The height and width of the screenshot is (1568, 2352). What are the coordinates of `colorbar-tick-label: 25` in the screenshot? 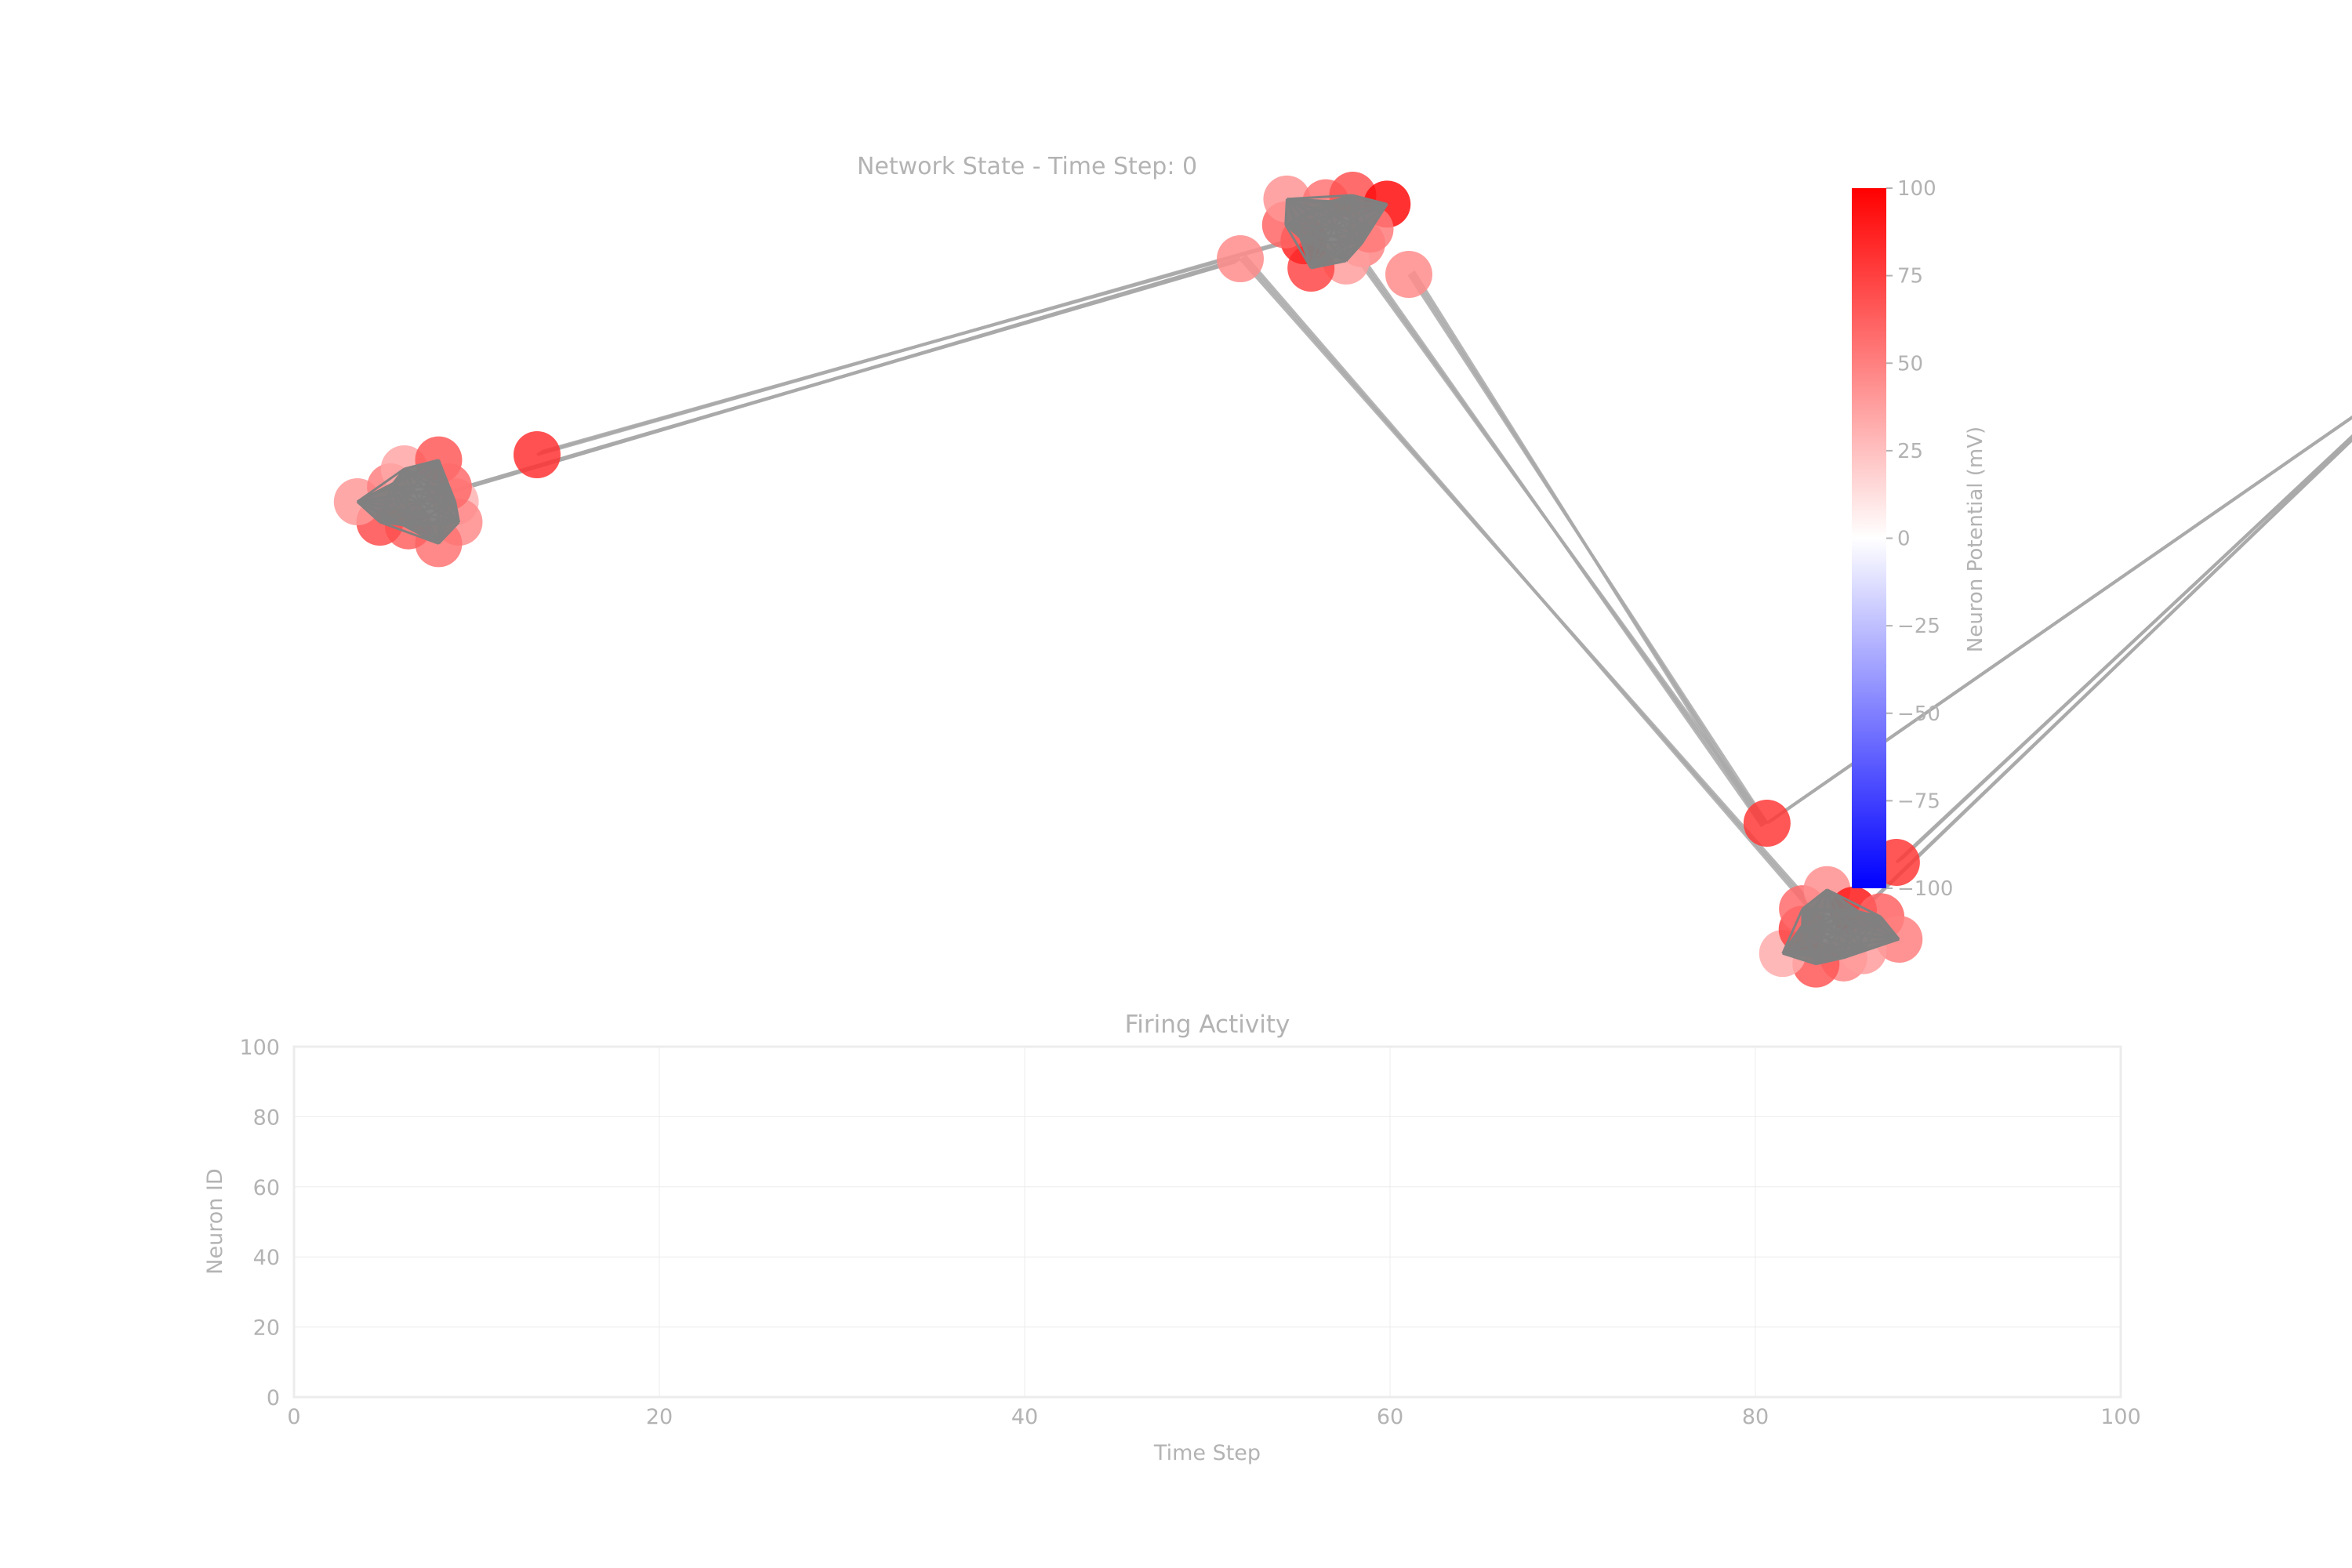 It's located at (1910, 451).